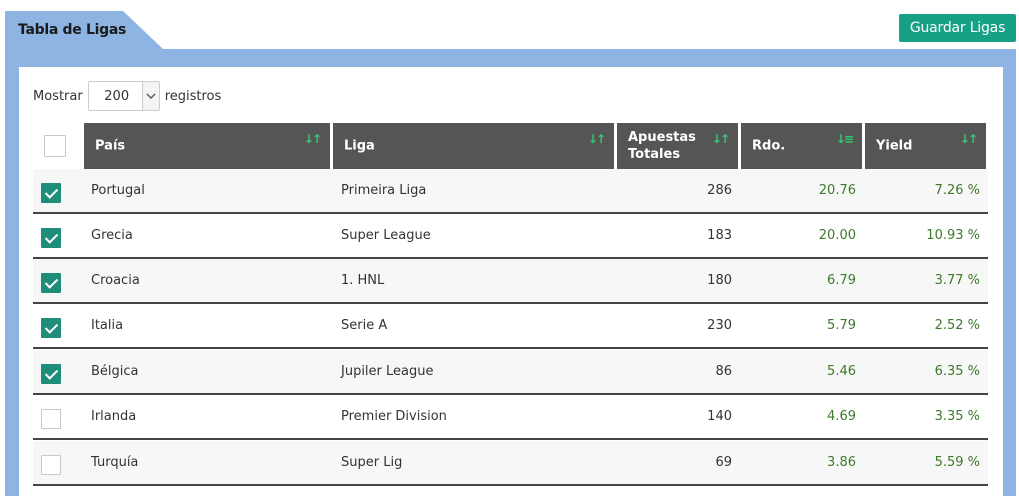 This screenshot has height=496, width=1019. Describe the element at coordinates (115, 280) in the screenshot. I see `cell-pais: Croacia` at that location.